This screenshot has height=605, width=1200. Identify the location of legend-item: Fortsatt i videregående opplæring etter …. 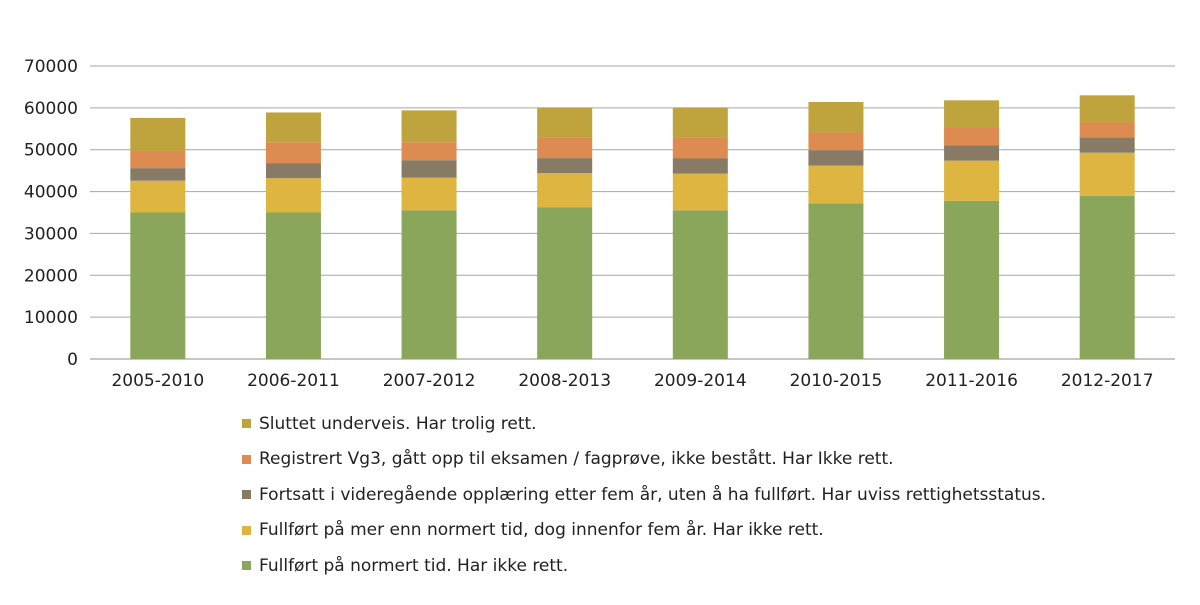
(644, 495).